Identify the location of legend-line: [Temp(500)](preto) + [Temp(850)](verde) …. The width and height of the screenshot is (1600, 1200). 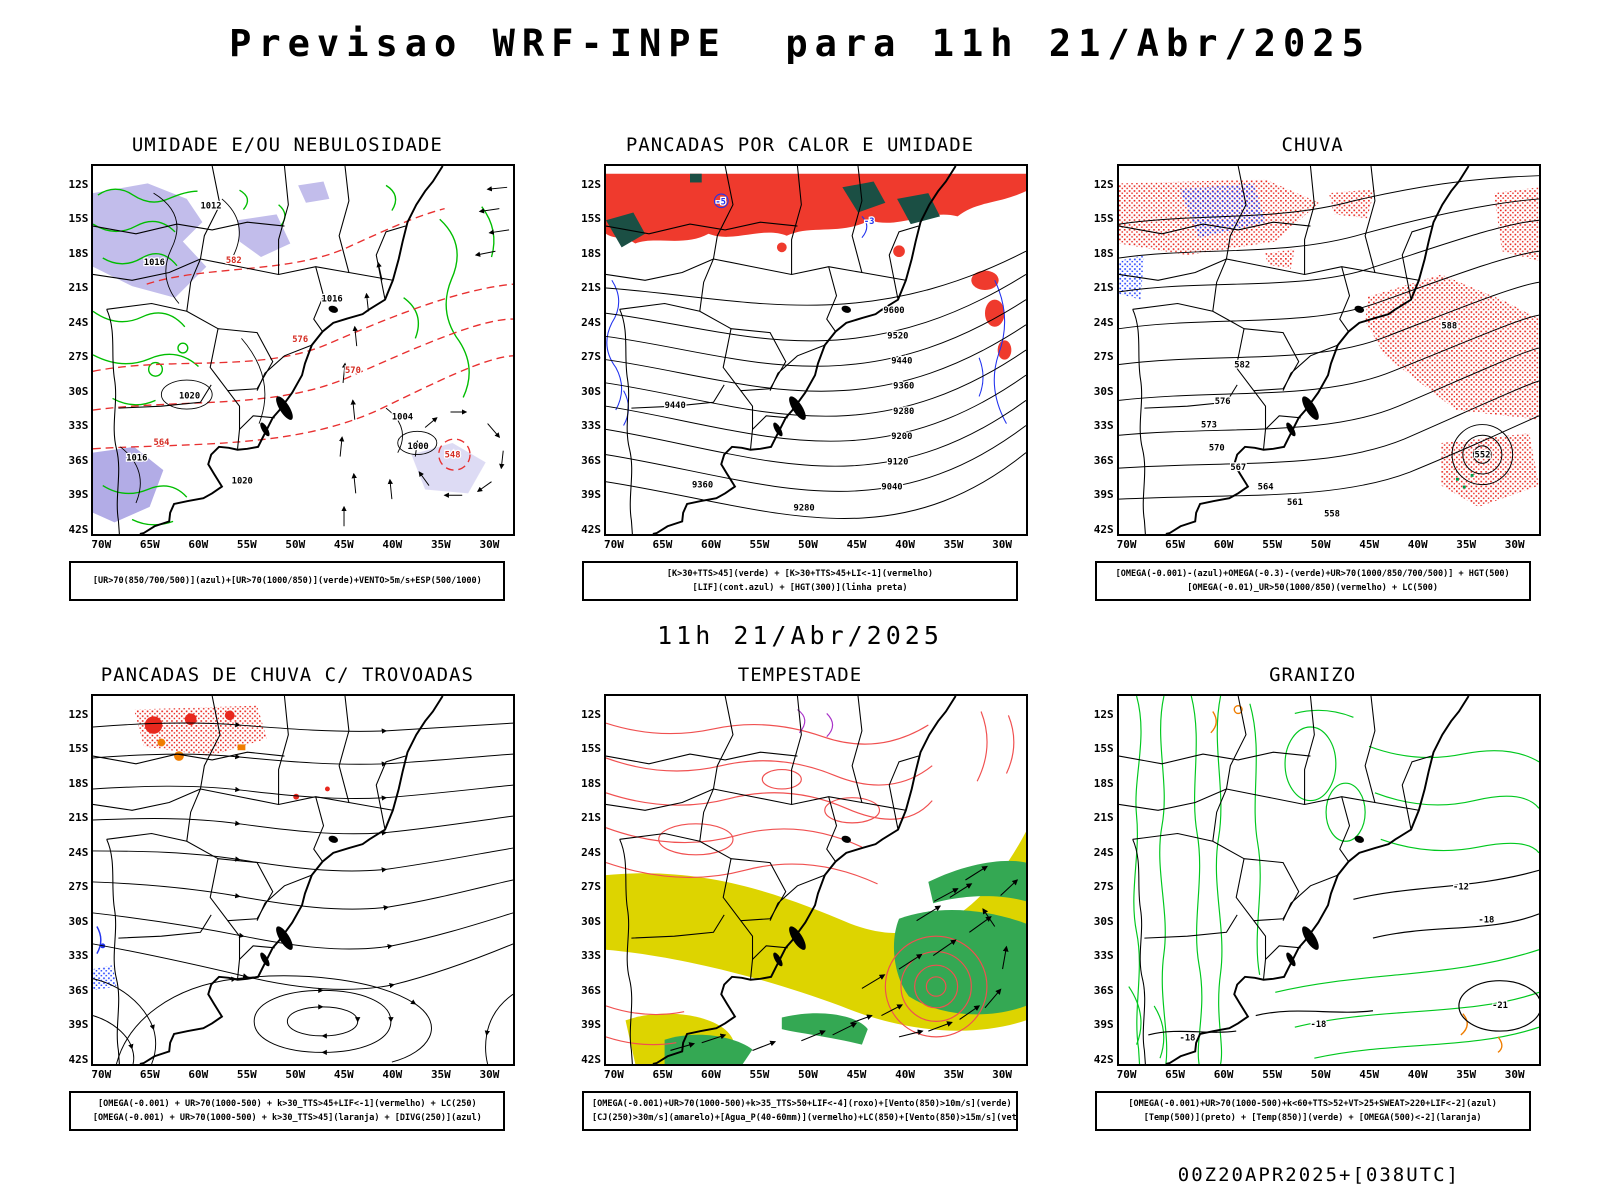
(1312, 1117).